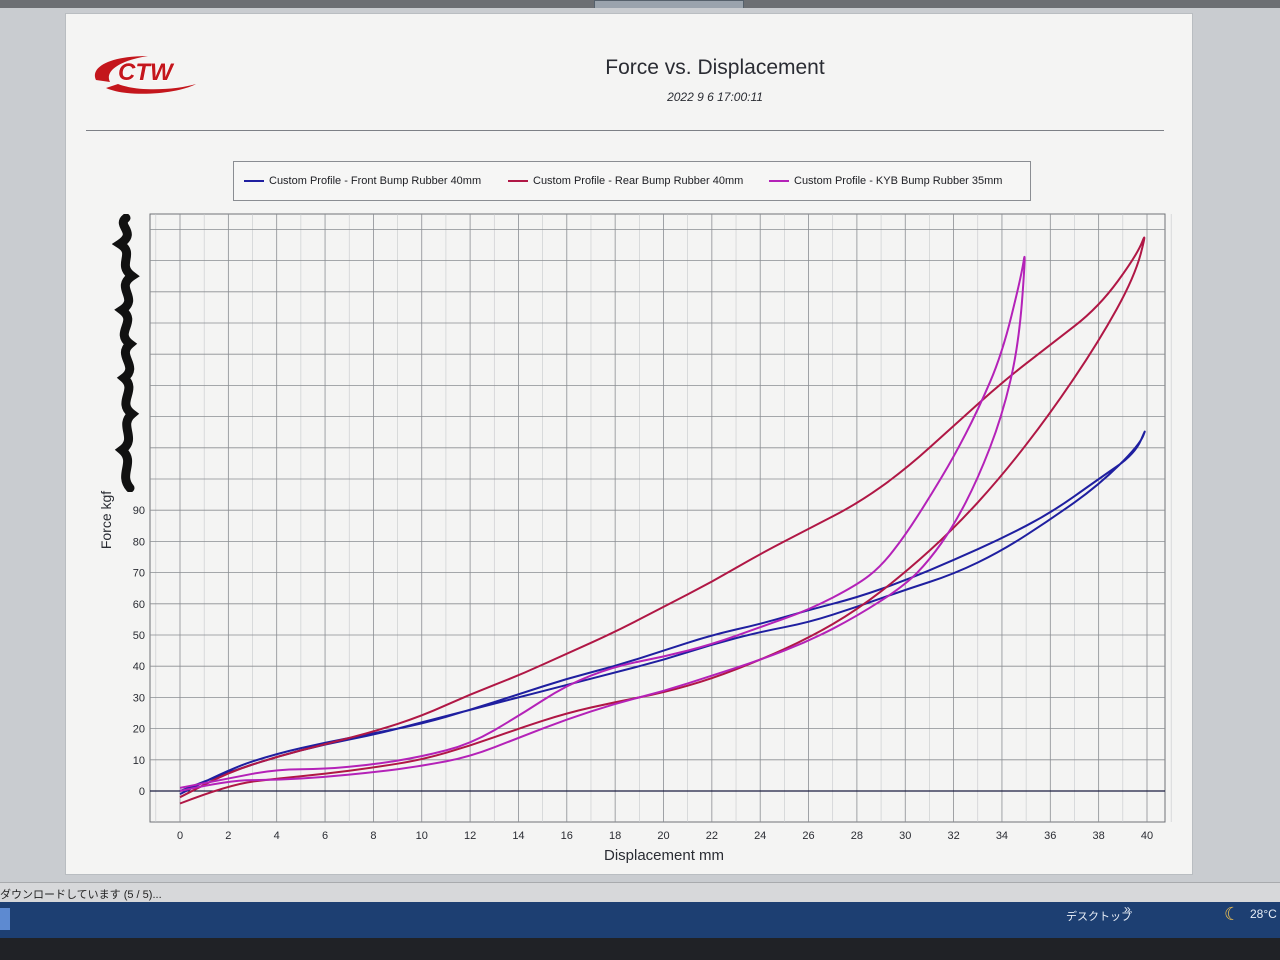 This screenshot has height=960, width=1280. What do you see at coordinates (139, 667) in the screenshot?
I see `y-tick-label: 40` at bounding box center [139, 667].